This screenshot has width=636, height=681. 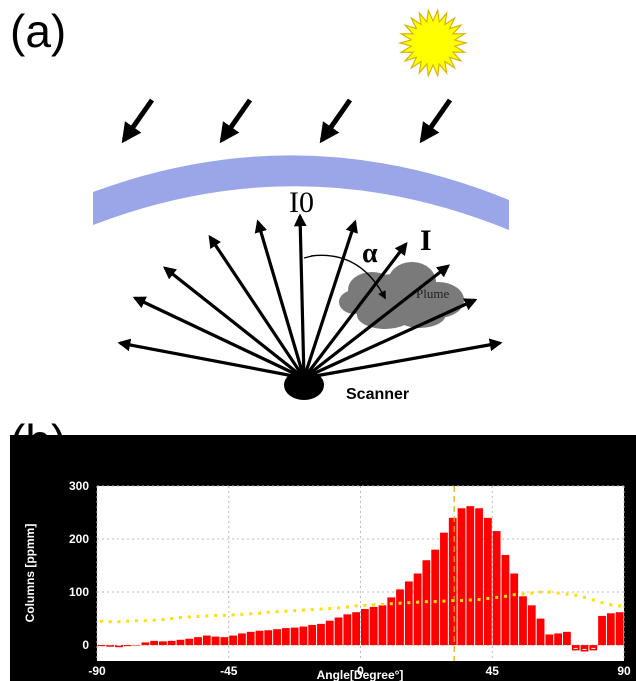 What do you see at coordinates (624, 671) in the screenshot?
I see `x-tick-label: 90` at bounding box center [624, 671].